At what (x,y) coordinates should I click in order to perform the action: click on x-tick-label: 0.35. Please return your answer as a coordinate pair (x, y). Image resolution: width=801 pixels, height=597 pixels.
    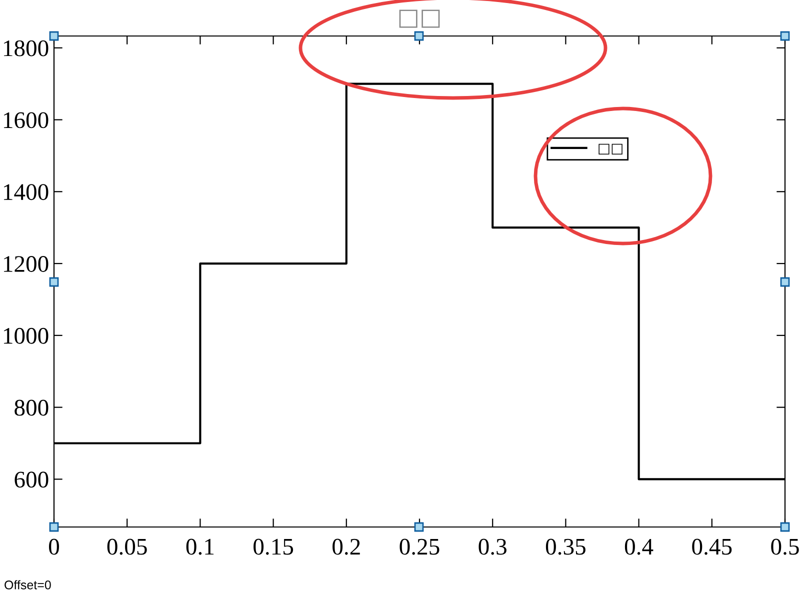
    Looking at the image, I should click on (566, 546).